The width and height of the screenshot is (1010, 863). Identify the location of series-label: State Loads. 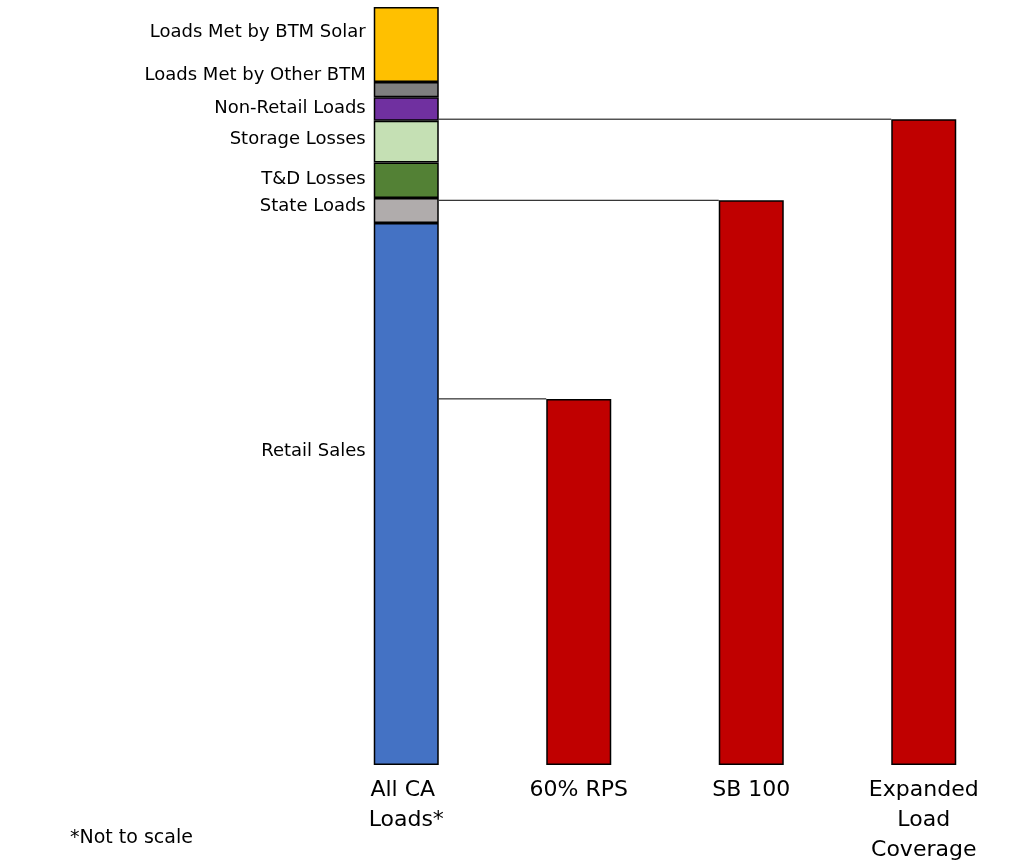
(312, 205).